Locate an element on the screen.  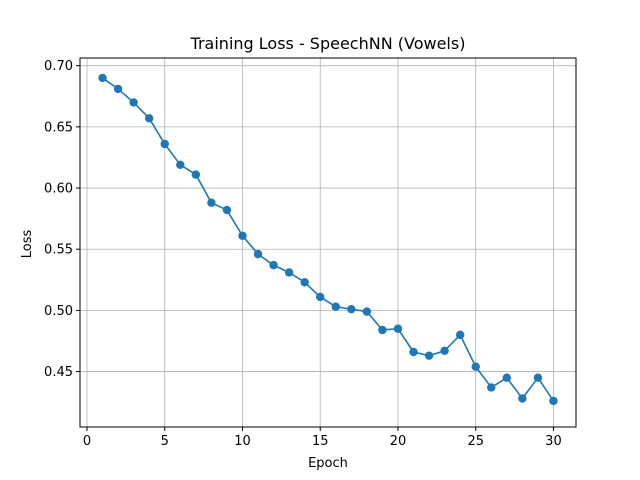
y-tick-label: 0.65 is located at coordinates (58, 127).